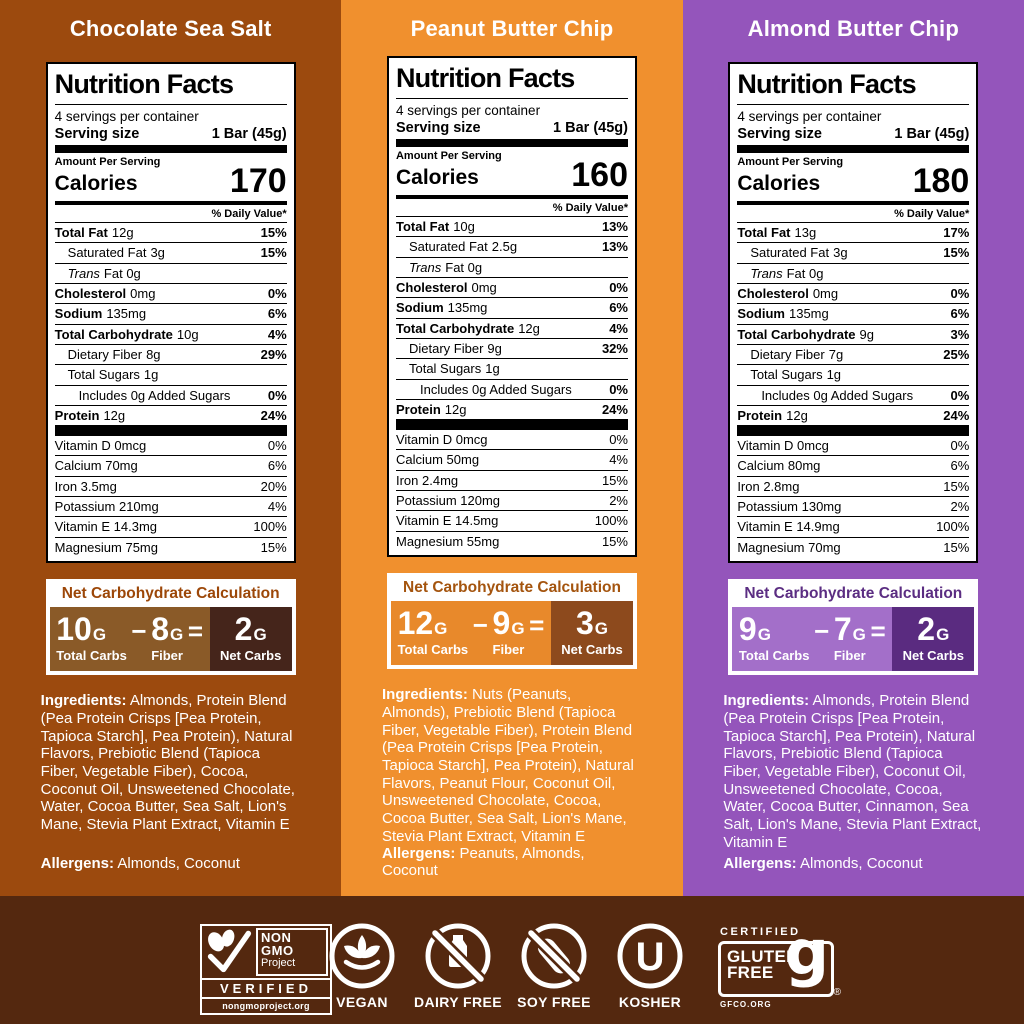  Describe the element at coordinates (170, 485) in the screenshot. I see `vitamin-row: Iron 3.5mg 20%` at that location.